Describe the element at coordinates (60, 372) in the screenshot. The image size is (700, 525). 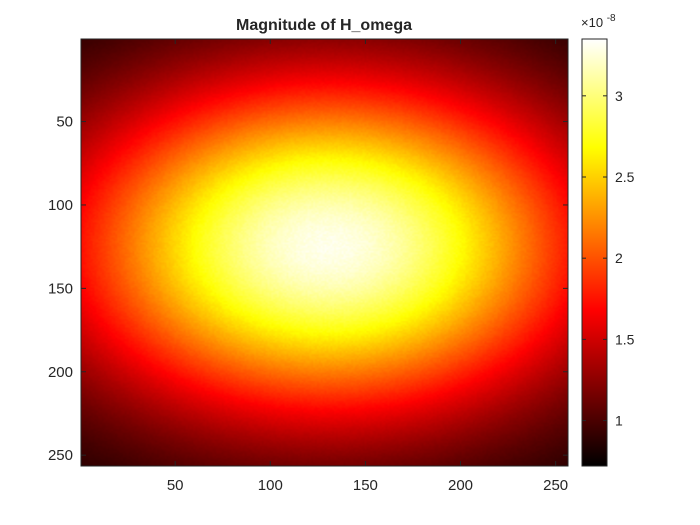
I see `y-tick-label: 200` at that location.